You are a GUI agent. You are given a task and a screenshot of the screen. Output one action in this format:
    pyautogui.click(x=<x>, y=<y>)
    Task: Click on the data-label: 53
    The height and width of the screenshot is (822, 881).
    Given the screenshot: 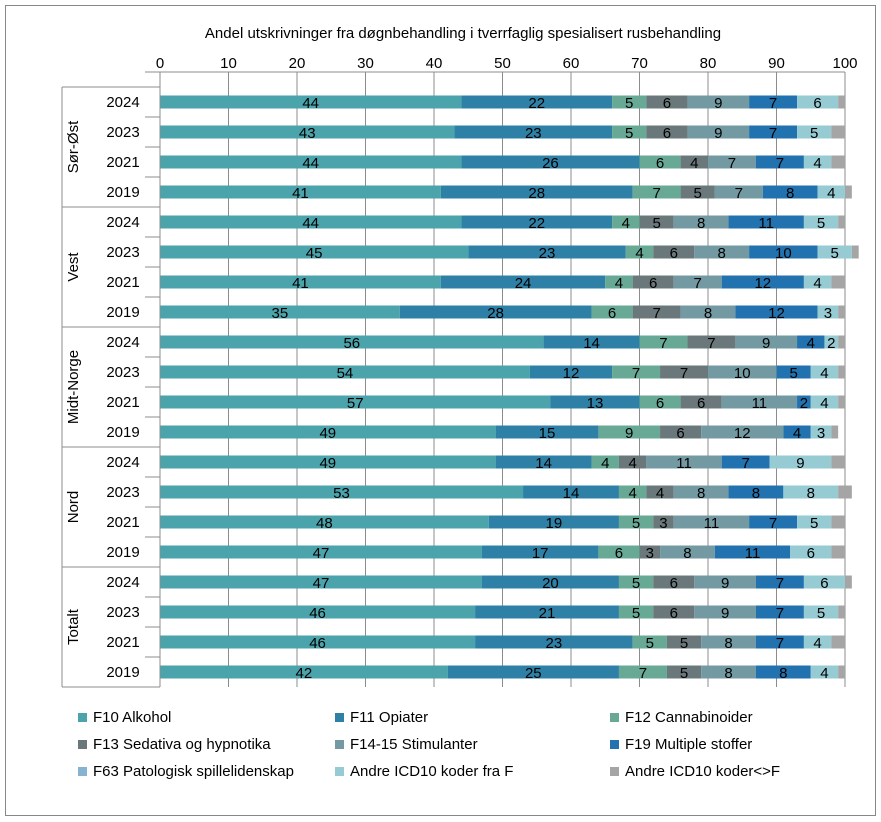 What is the action you would take?
    pyautogui.click(x=341, y=493)
    